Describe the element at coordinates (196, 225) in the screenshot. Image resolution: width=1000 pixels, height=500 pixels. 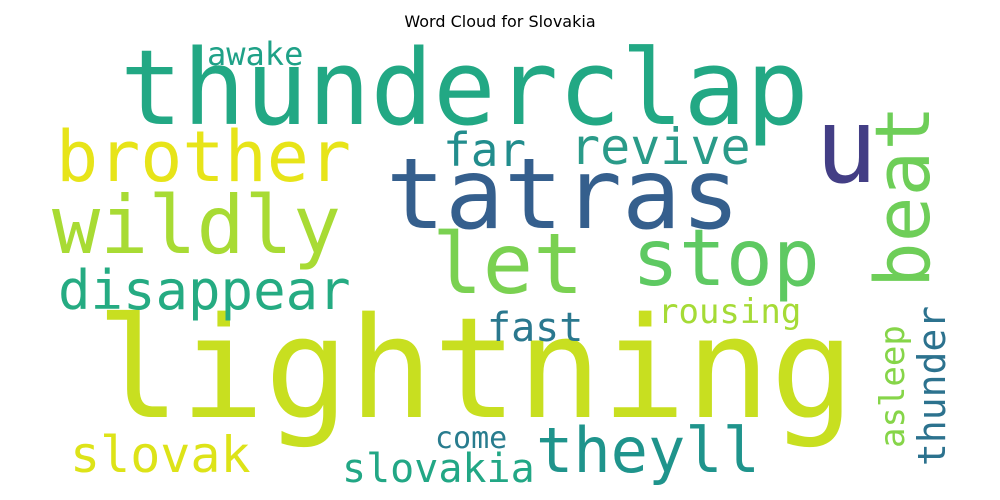
I see `word-wildly: wildly` at that location.